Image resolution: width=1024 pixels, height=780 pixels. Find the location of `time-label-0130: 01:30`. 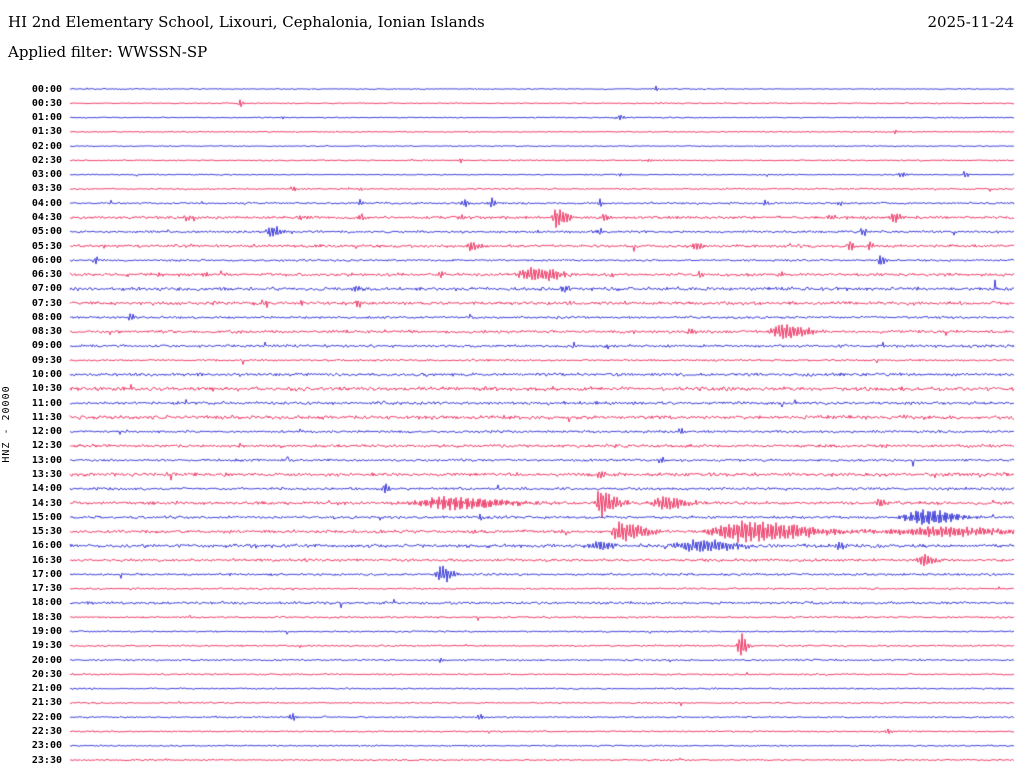

time-label-0130: 01:30 is located at coordinates (46, 132).